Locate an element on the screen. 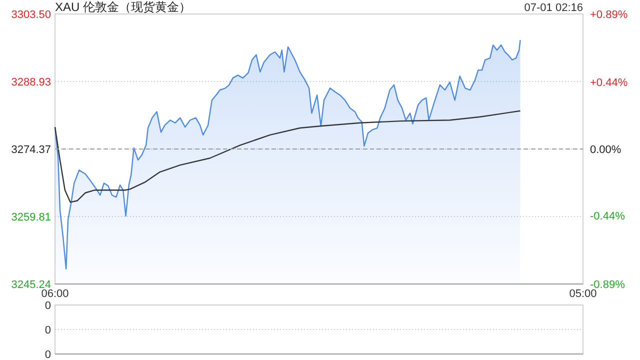  y2-tick-label: -0.89% is located at coordinates (608, 284).